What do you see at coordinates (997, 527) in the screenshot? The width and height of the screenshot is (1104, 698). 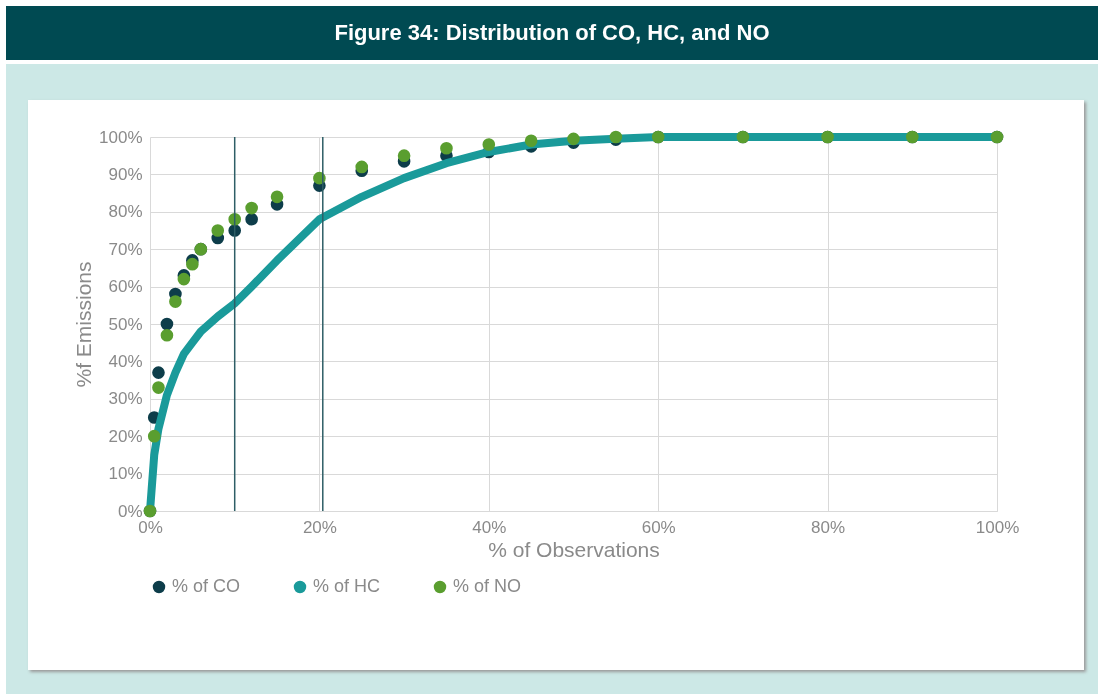 I see `x-tick-label: 100%` at bounding box center [997, 527].